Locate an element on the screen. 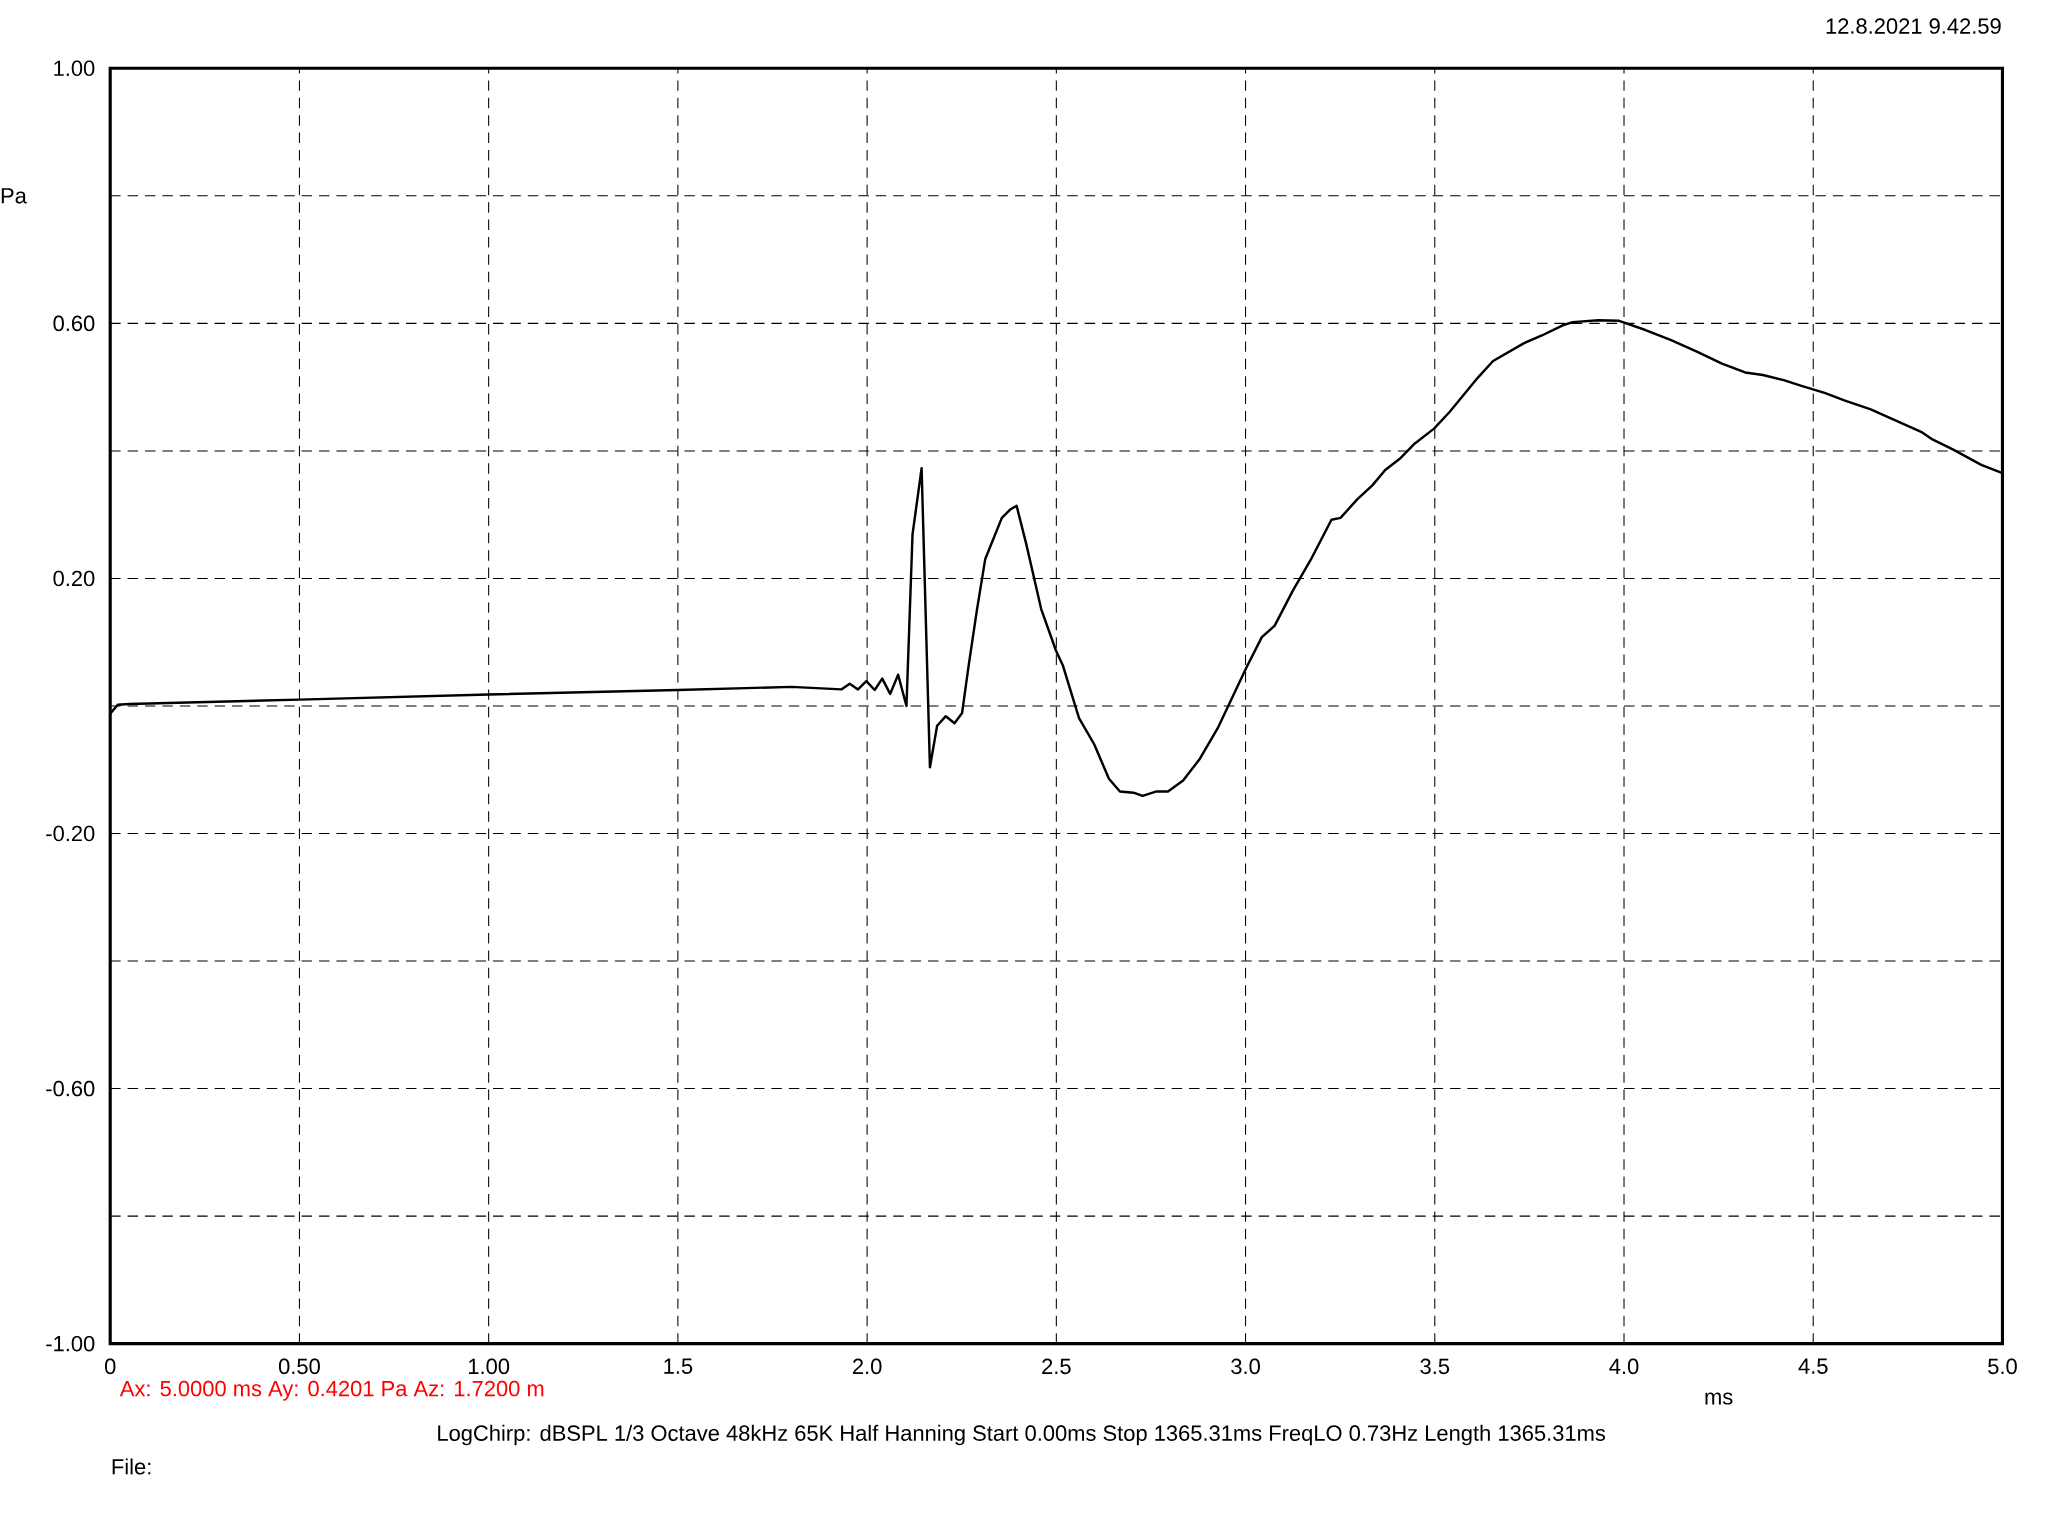 This screenshot has height=1521, width=2048. y-tick-label: 0.60 is located at coordinates (74, 323).